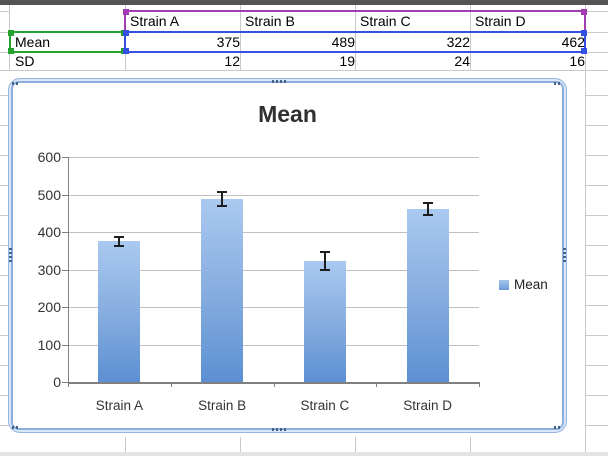 The image size is (608, 456). What do you see at coordinates (531, 284) in the screenshot?
I see `legend-label: Mean` at bounding box center [531, 284].